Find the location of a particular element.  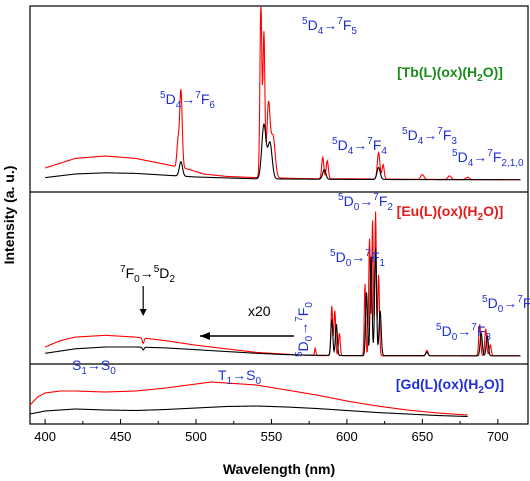

x-tick-label: 600 is located at coordinates (347, 436).